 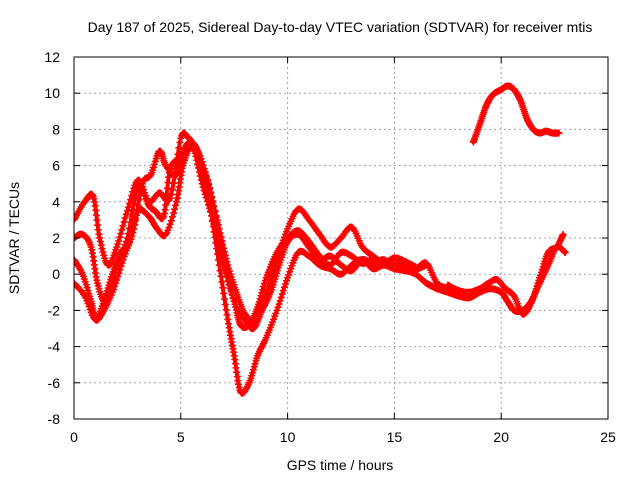 I want to click on y-tick-label: -2, so click(x=54, y=310).